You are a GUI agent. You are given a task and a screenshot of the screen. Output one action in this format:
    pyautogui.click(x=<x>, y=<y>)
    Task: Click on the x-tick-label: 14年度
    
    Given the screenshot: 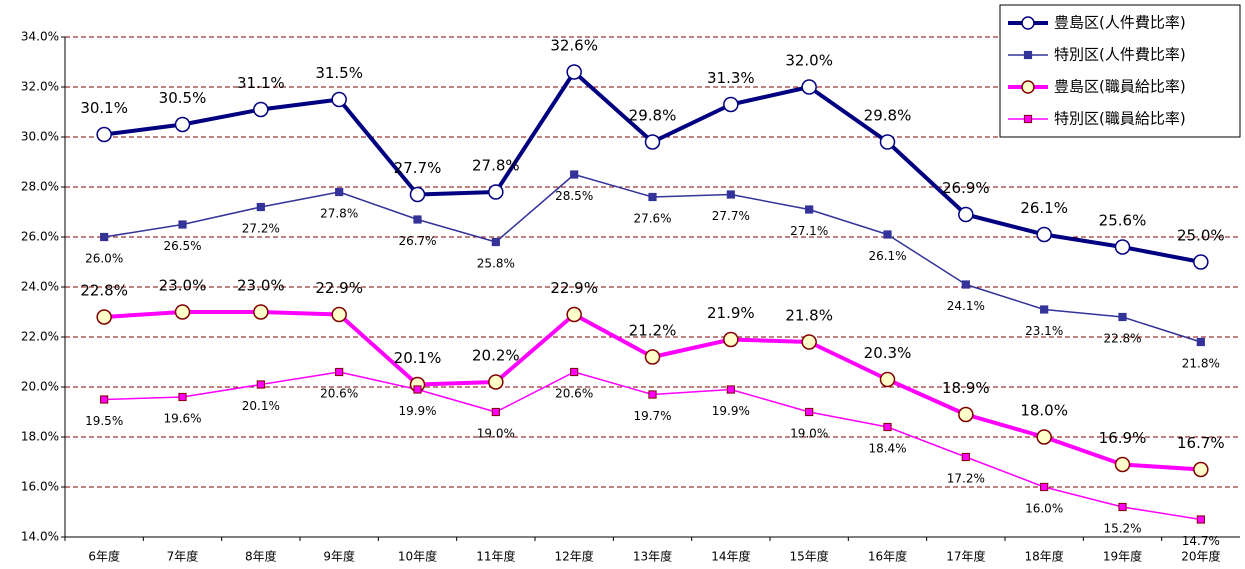 What is the action you would take?
    pyautogui.click(x=730, y=556)
    